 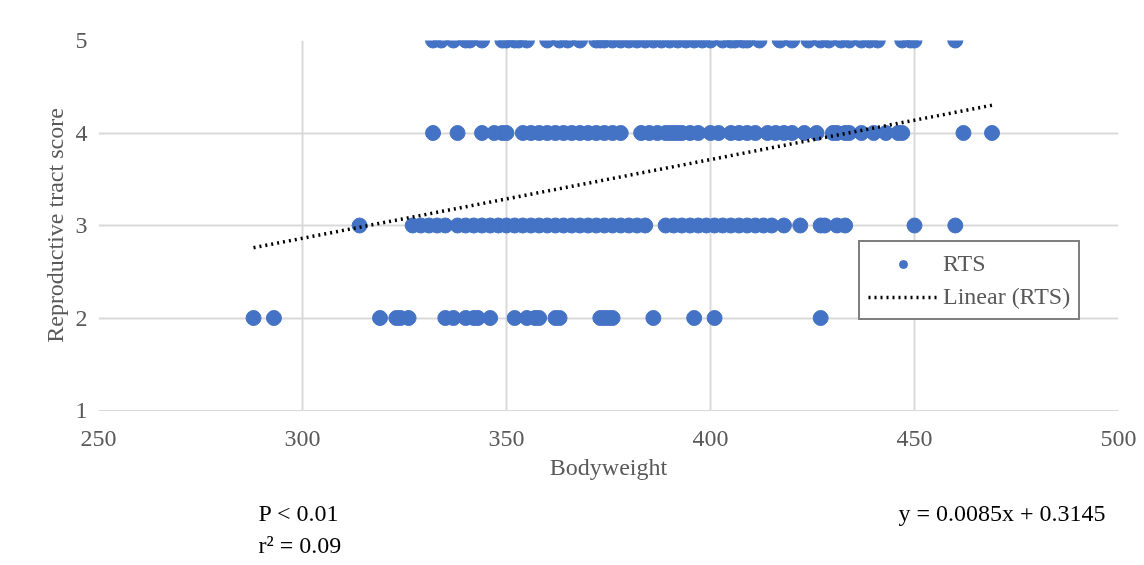 What do you see at coordinates (54, 225) in the screenshot?
I see `y-axis-title: Reproductive tract score` at bounding box center [54, 225].